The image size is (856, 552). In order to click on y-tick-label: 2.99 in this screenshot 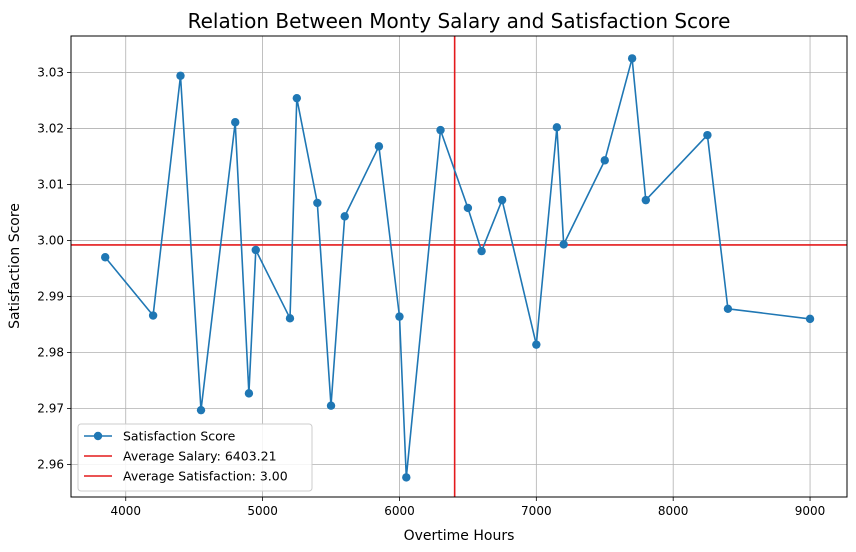, I will do `click(50, 296)`.